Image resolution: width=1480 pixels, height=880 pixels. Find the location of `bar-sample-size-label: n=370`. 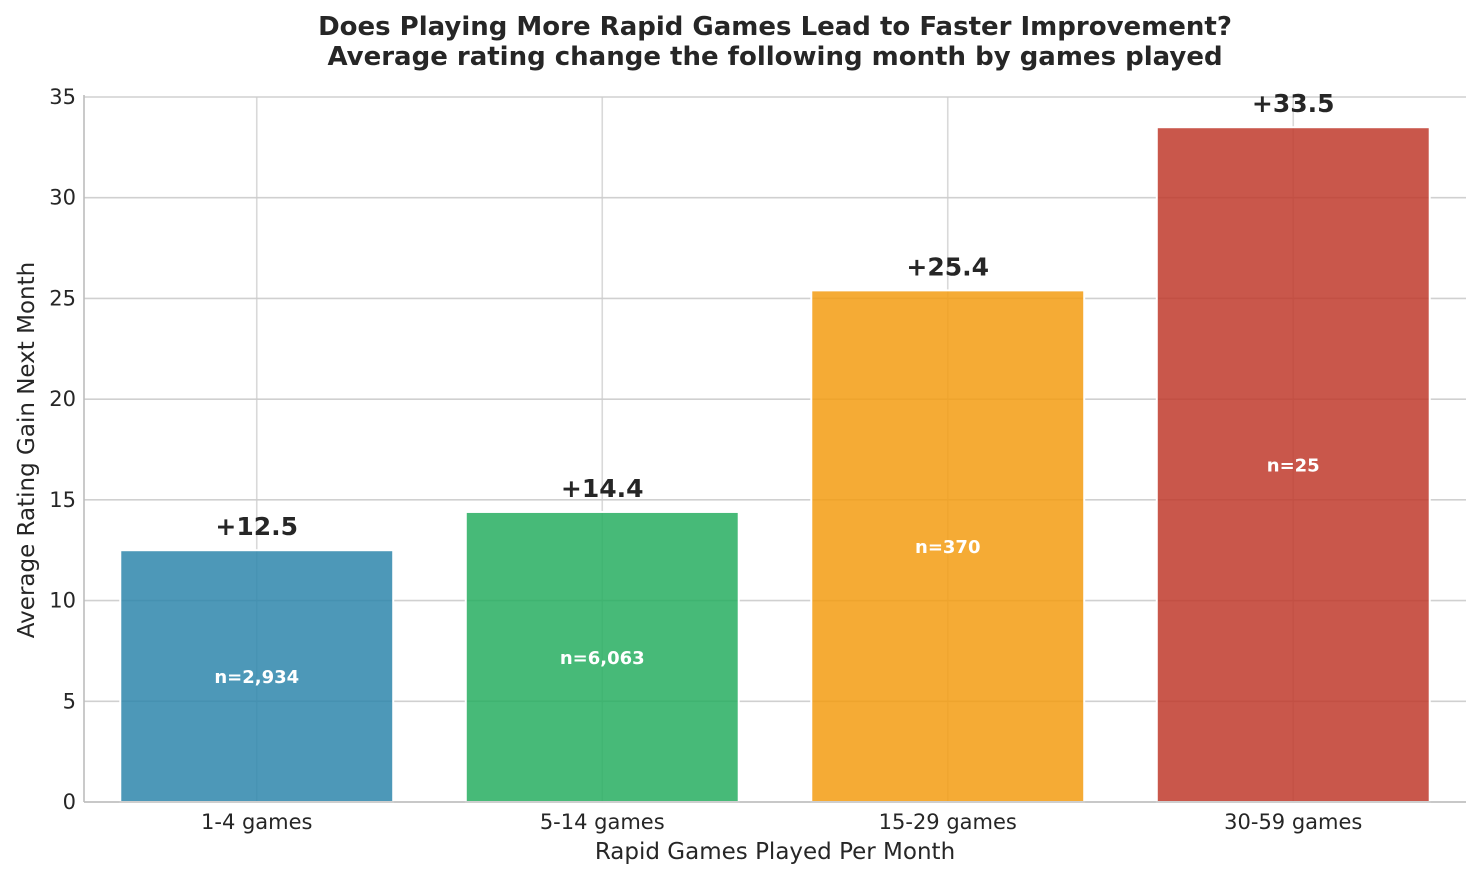

bar-sample-size-label: n=370 is located at coordinates (947, 547).